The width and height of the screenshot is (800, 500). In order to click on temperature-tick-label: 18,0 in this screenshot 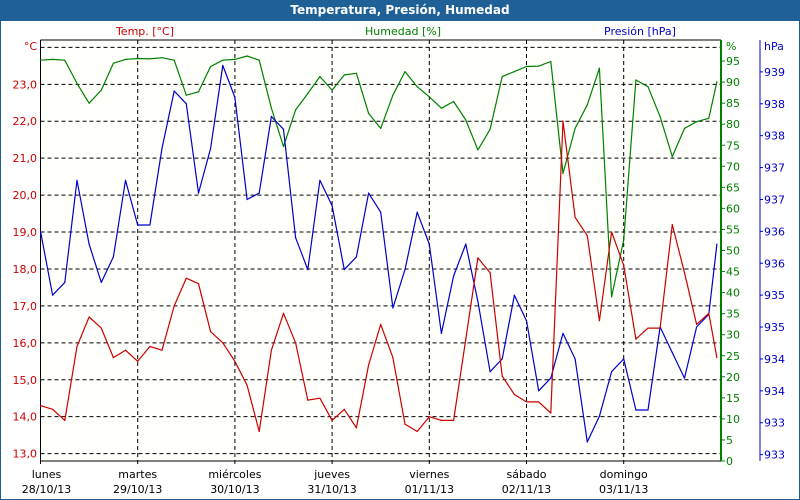, I will do `click(25, 269)`.